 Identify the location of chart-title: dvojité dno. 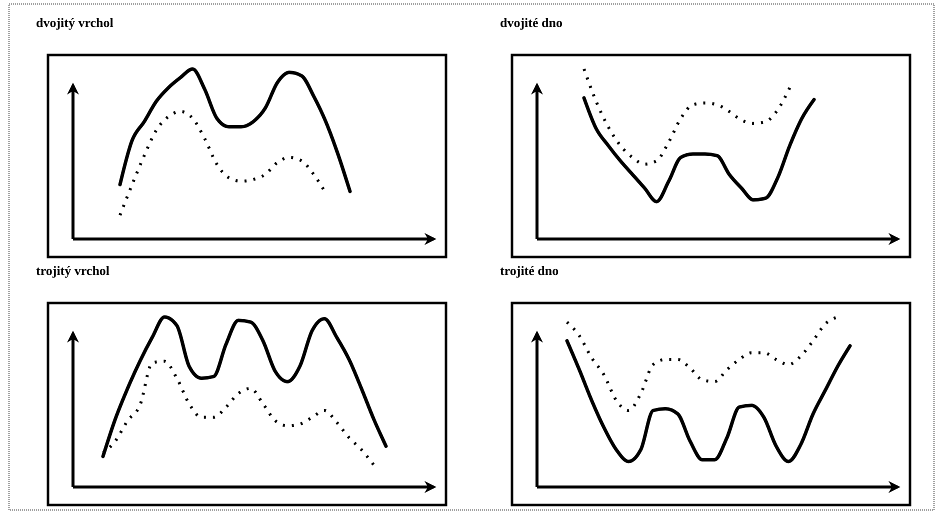
(531, 22).